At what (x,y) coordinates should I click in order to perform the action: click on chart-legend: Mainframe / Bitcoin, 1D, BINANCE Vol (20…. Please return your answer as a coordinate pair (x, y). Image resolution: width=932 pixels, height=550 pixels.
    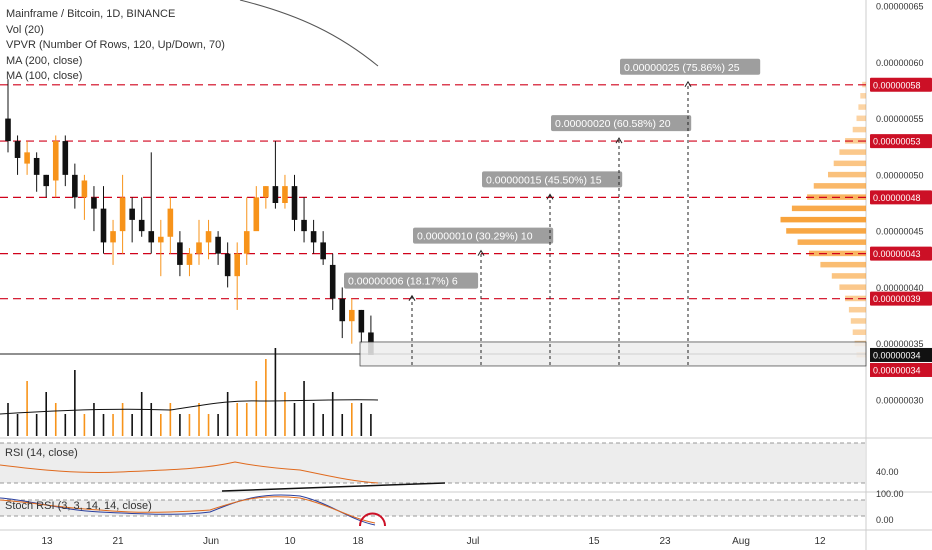
    Looking at the image, I should click on (115, 46).